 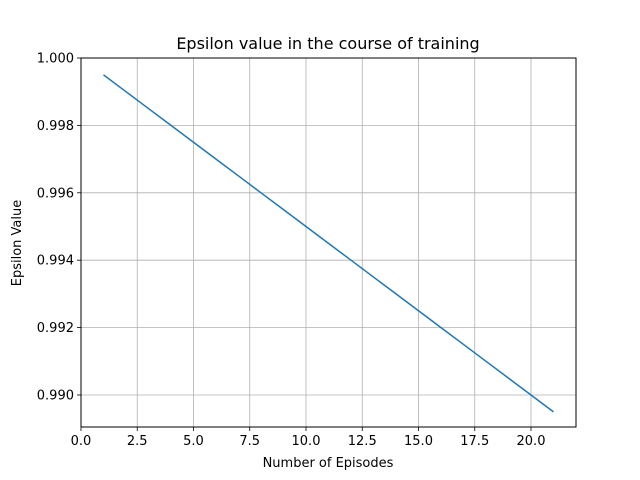 I want to click on y-tick-label: 0.994, so click(x=55, y=261).